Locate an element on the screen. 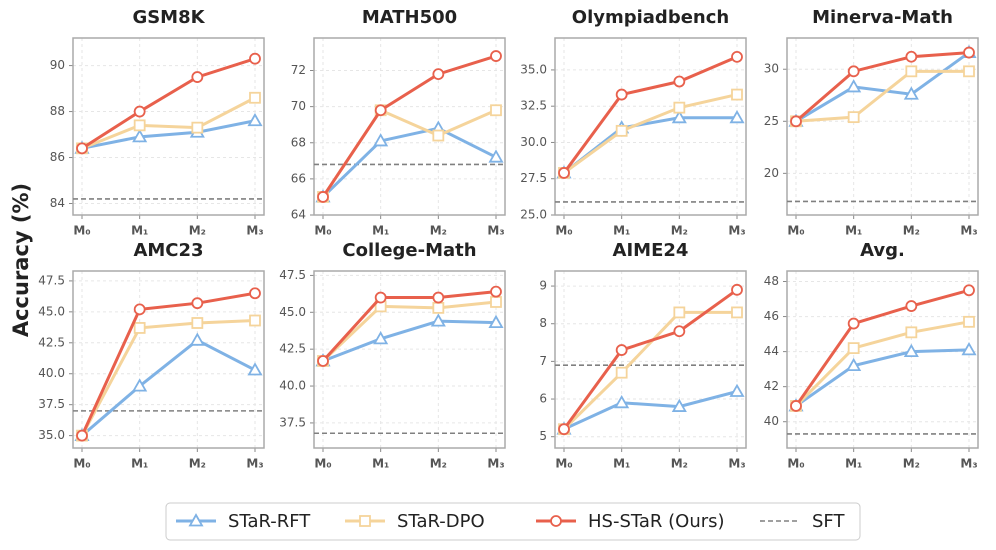  y-tick-label: 27.5 is located at coordinates (533, 178).